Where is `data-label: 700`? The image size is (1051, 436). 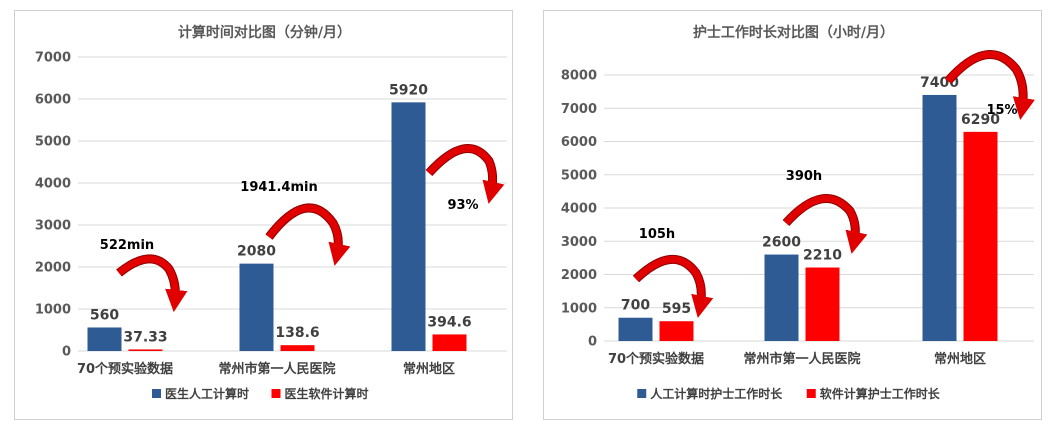
data-label: 700 is located at coordinates (635, 306).